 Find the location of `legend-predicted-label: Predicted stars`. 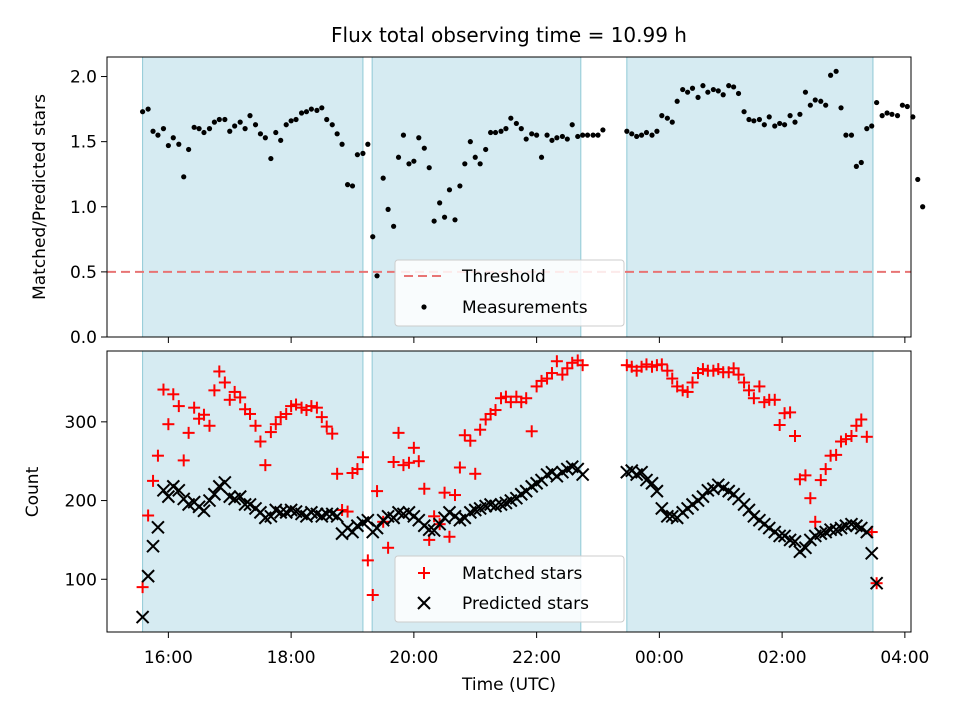

legend-predicted-label: Predicted stars is located at coordinates (525, 604).